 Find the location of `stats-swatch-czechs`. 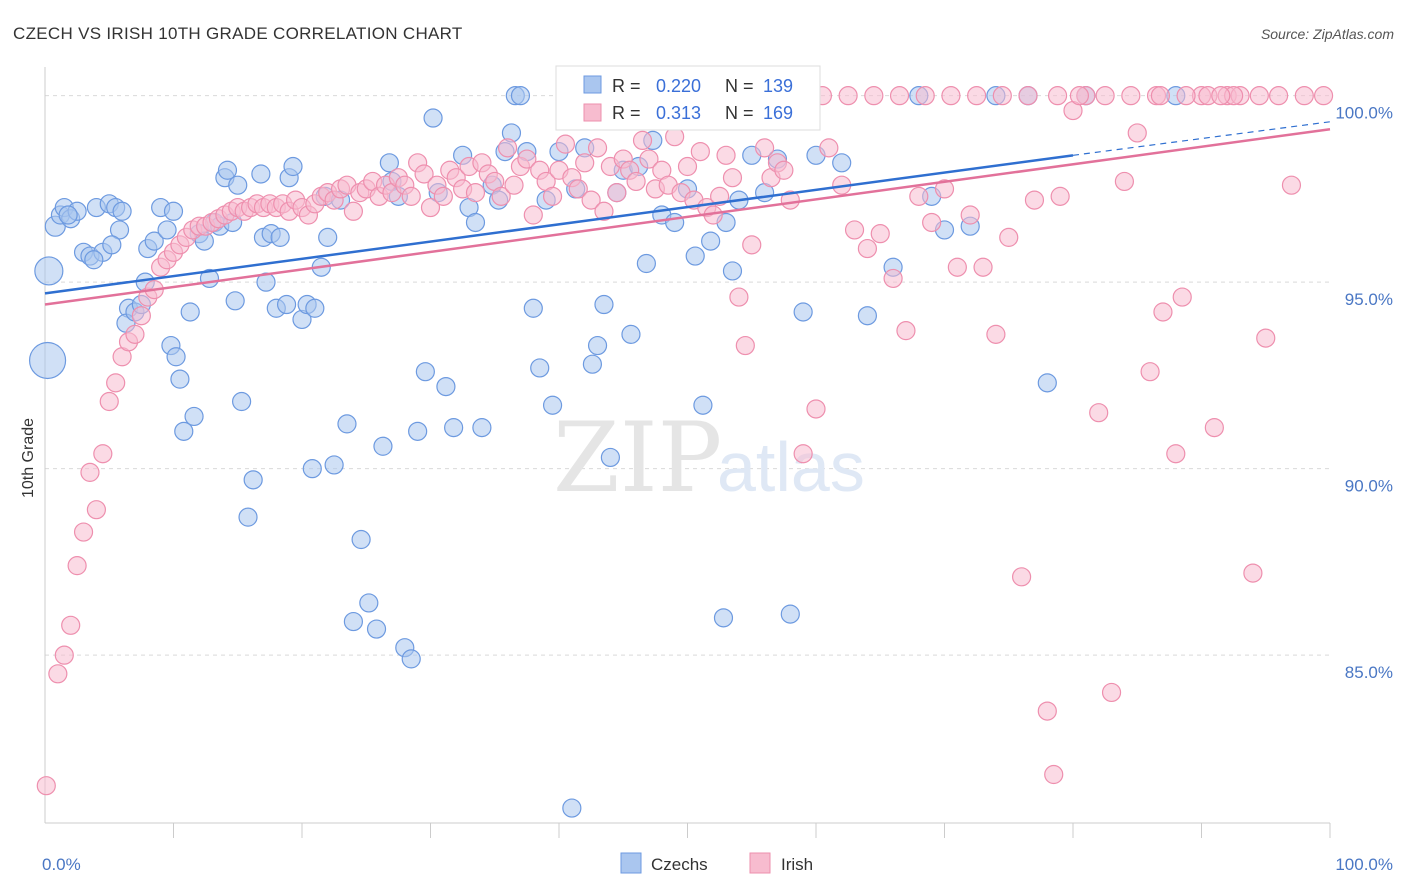

stats-swatch-czechs is located at coordinates (592, 84).